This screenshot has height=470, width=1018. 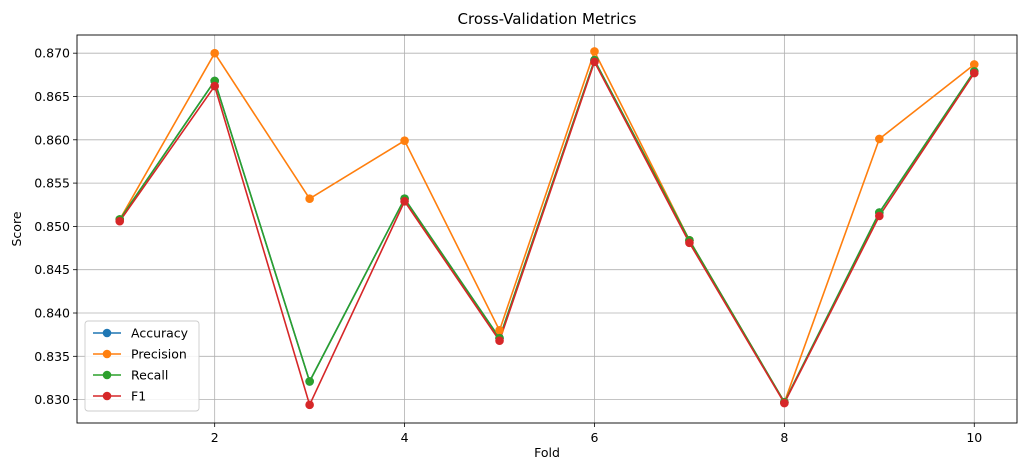 What do you see at coordinates (159, 354) in the screenshot?
I see `legend-label-precision: Precision` at bounding box center [159, 354].